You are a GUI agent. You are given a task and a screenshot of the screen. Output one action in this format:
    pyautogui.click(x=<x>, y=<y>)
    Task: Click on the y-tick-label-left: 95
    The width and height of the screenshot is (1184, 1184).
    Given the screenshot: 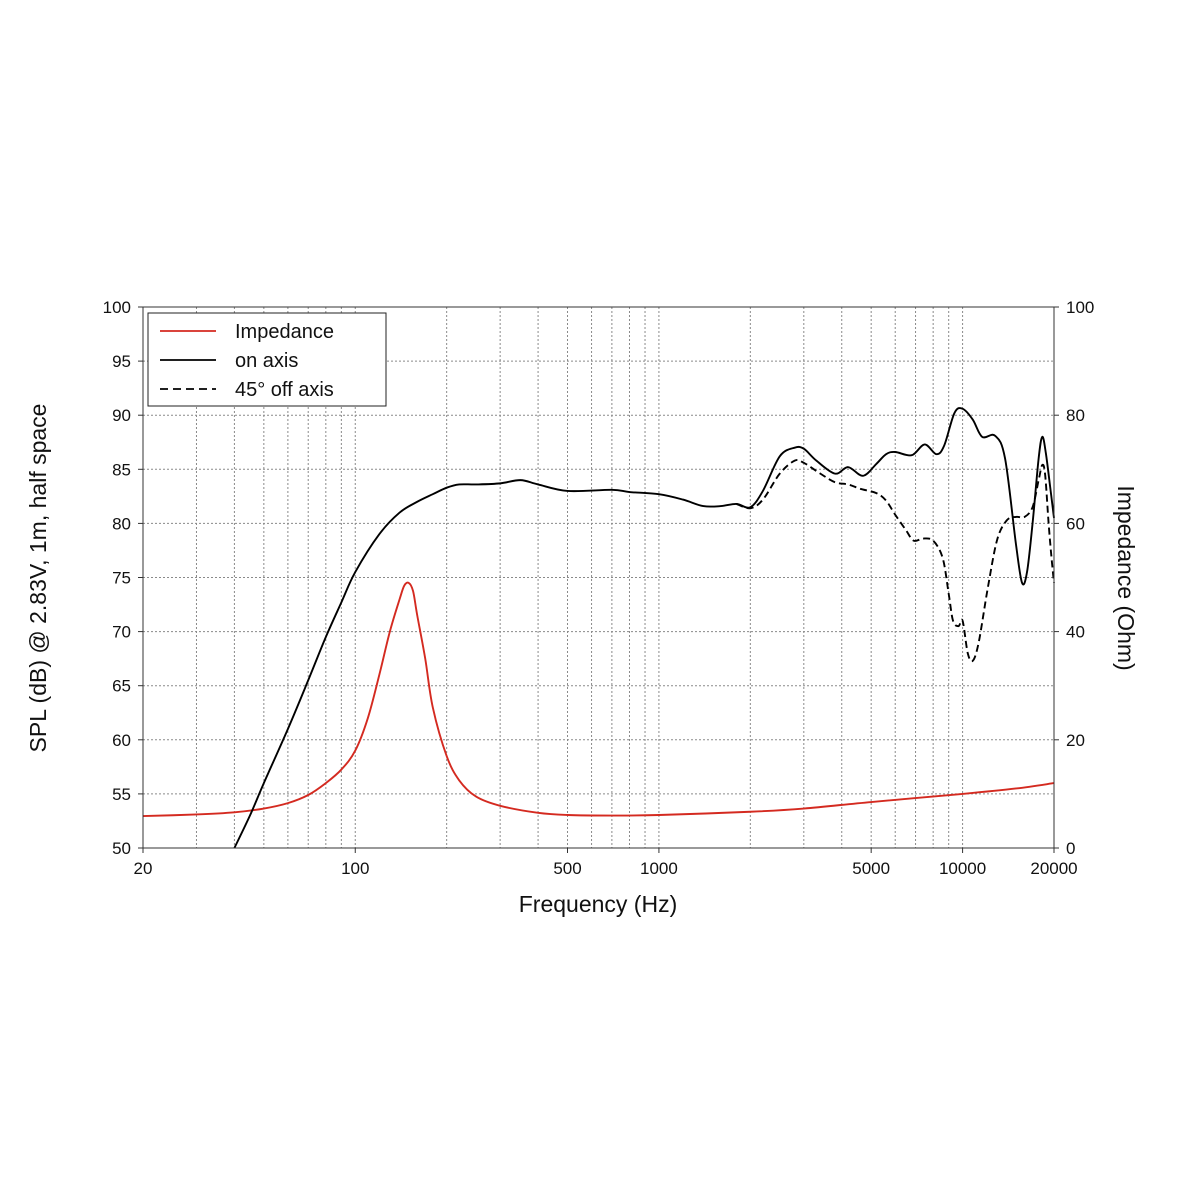 What is the action you would take?
    pyautogui.click(x=121, y=361)
    